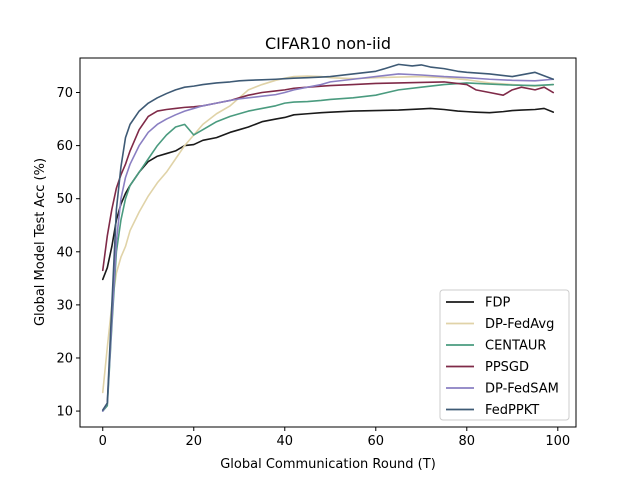 This screenshot has height=480, width=640. Describe the element at coordinates (64, 358) in the screenshot. I see `y-tick-label: 20` at that location.